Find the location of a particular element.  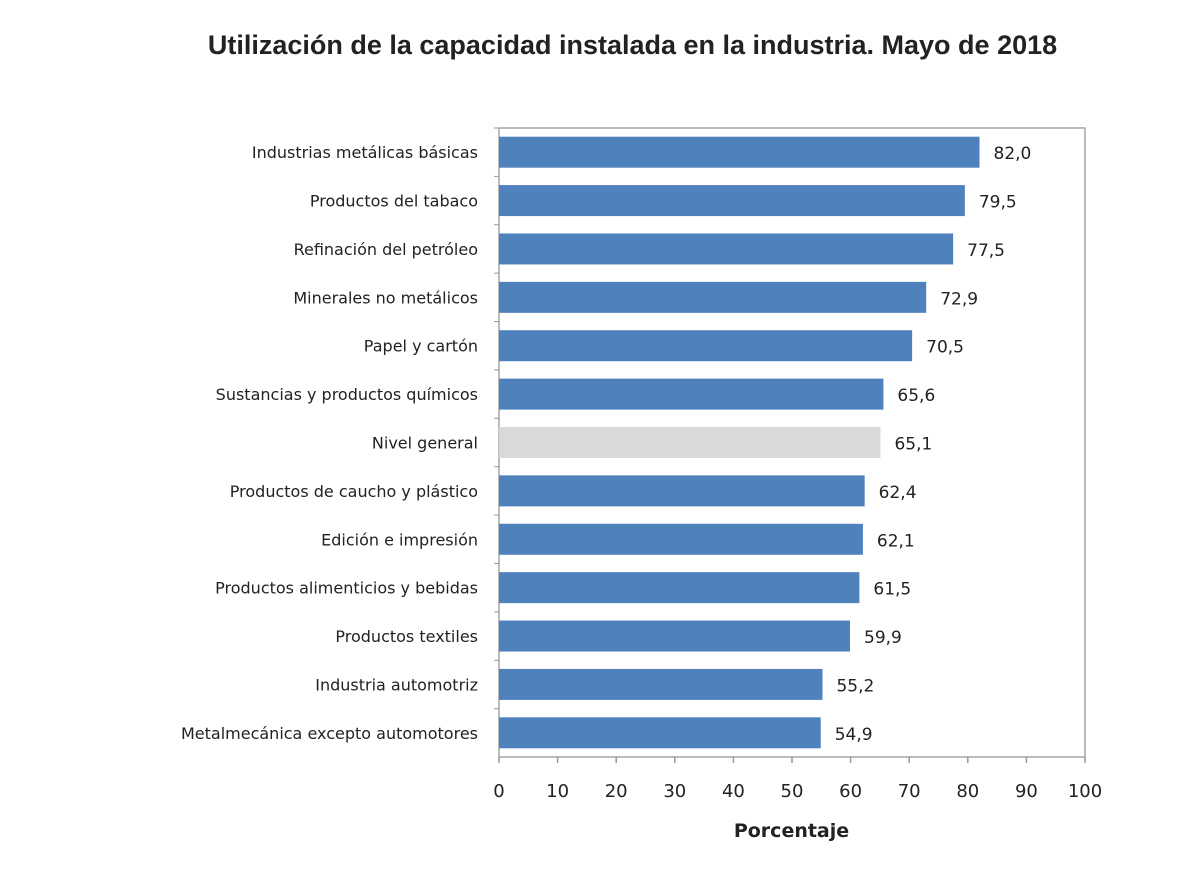

x-tick-label-2: 20 is located at coordinates (616, 791).